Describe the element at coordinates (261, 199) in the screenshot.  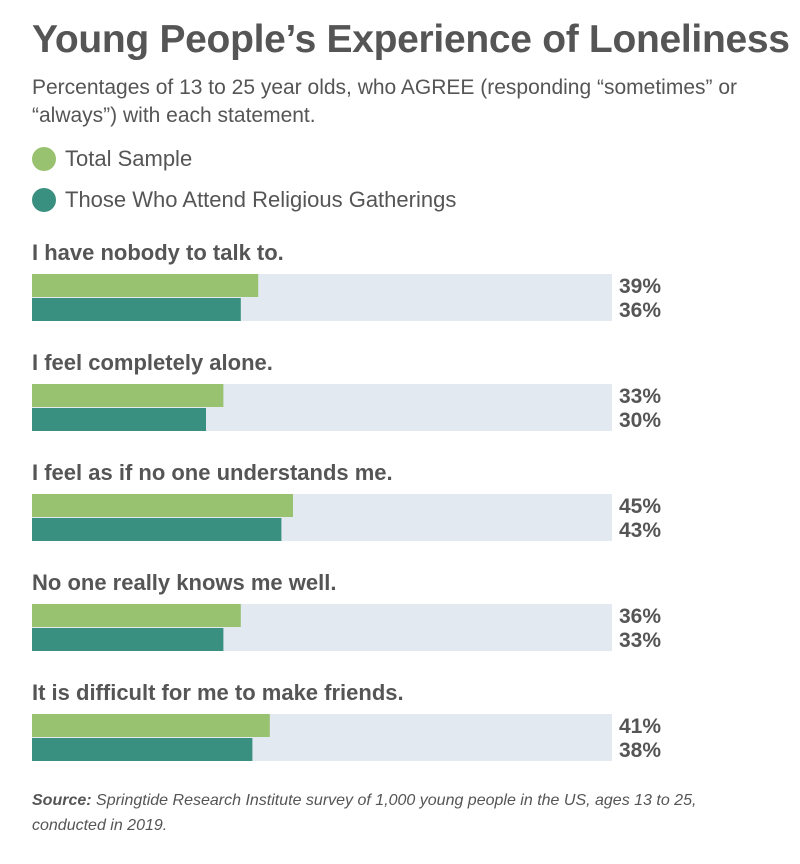
I see `legend-label-religious-gatherings: Those Who Attend Religious Gatherings` at that location.